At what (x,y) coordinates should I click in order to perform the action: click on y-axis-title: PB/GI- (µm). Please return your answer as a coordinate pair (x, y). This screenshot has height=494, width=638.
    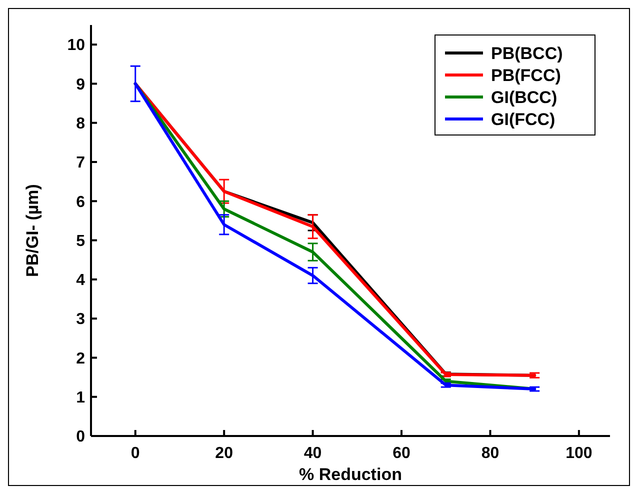
    Looking at the image, I should click on (32, 230).